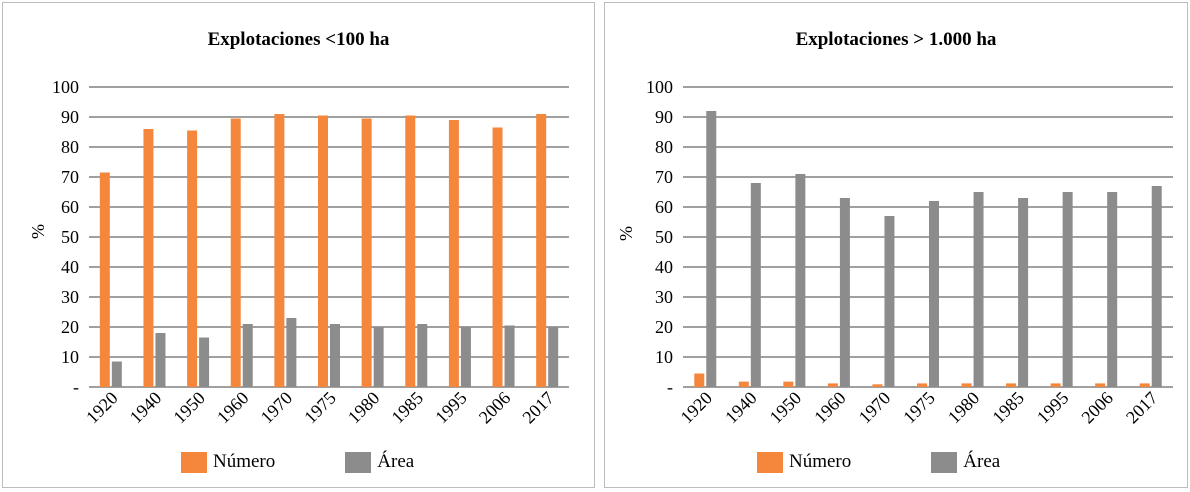 Image resolution: width=1190 pixels, height=492 pixels. What do you see at coordinates (297, 462) in the screenshot?
I see `legend: Número Área` at bounding box center [297, 462].